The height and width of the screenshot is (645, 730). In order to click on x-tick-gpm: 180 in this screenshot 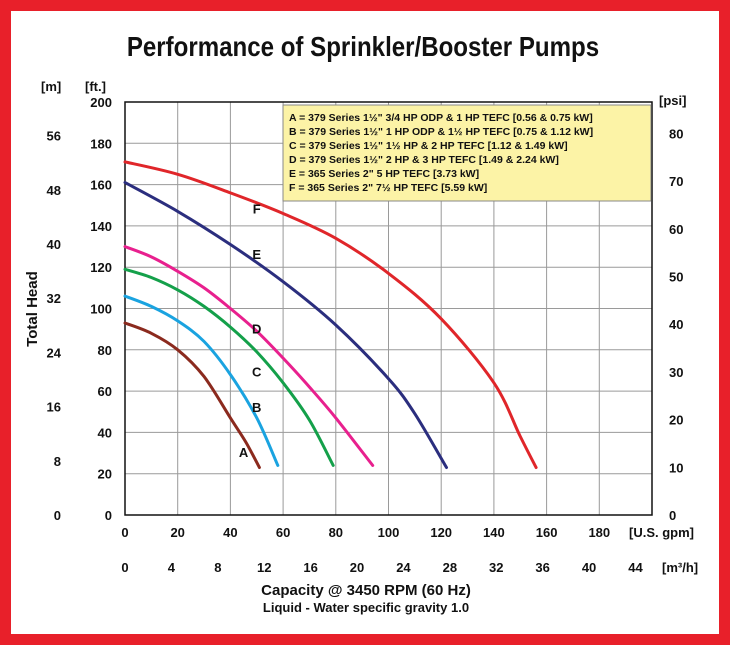, I will do `click(599, 532)`.